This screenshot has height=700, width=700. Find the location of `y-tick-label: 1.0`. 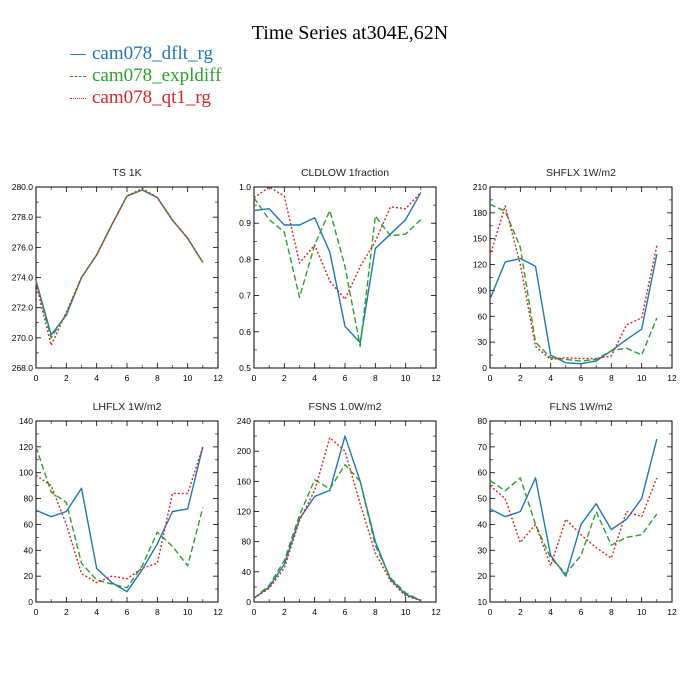

y-tick-label: 1.0 is located at coordinates (245, 187).